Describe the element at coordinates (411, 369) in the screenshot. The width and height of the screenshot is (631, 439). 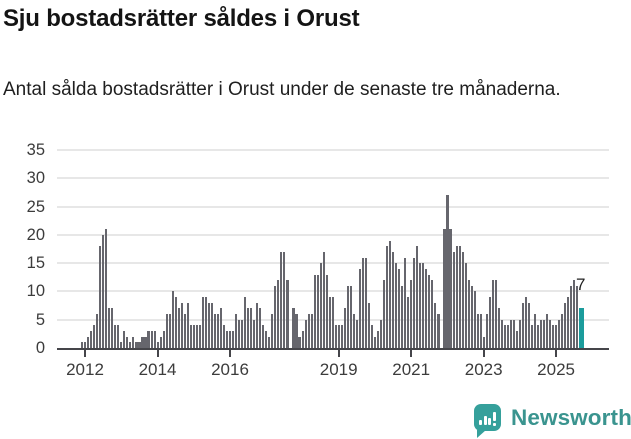
I see `x-axis-label: 2021` at that location.